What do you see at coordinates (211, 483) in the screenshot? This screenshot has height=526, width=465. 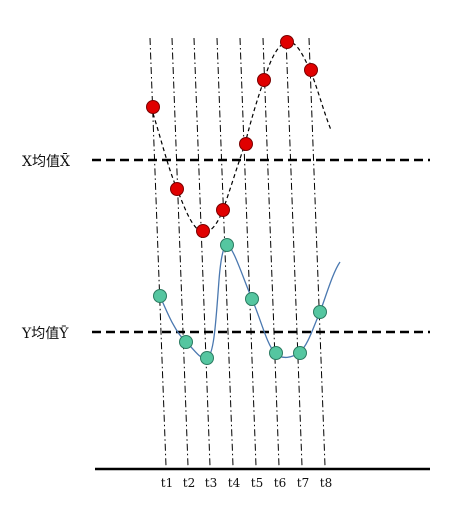 I see `tick-label-t3: t3` at bounding box center [211, 483].